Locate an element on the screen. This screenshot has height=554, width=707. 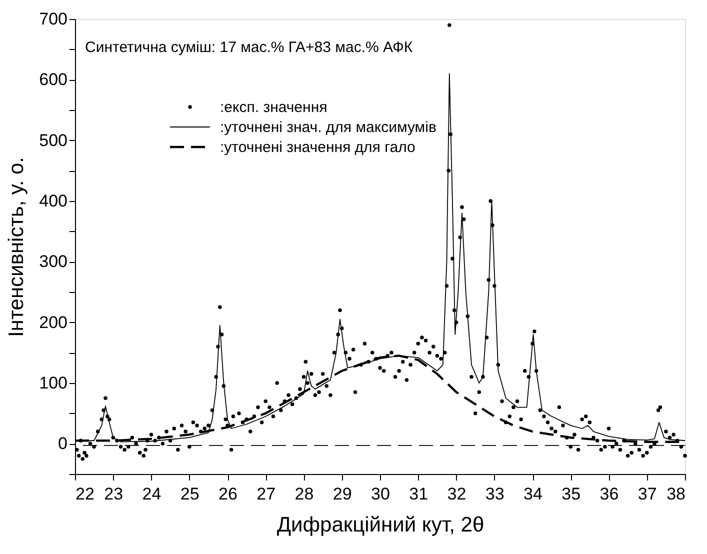
x-tick-label: 28 is located at coordinates (304, 494).